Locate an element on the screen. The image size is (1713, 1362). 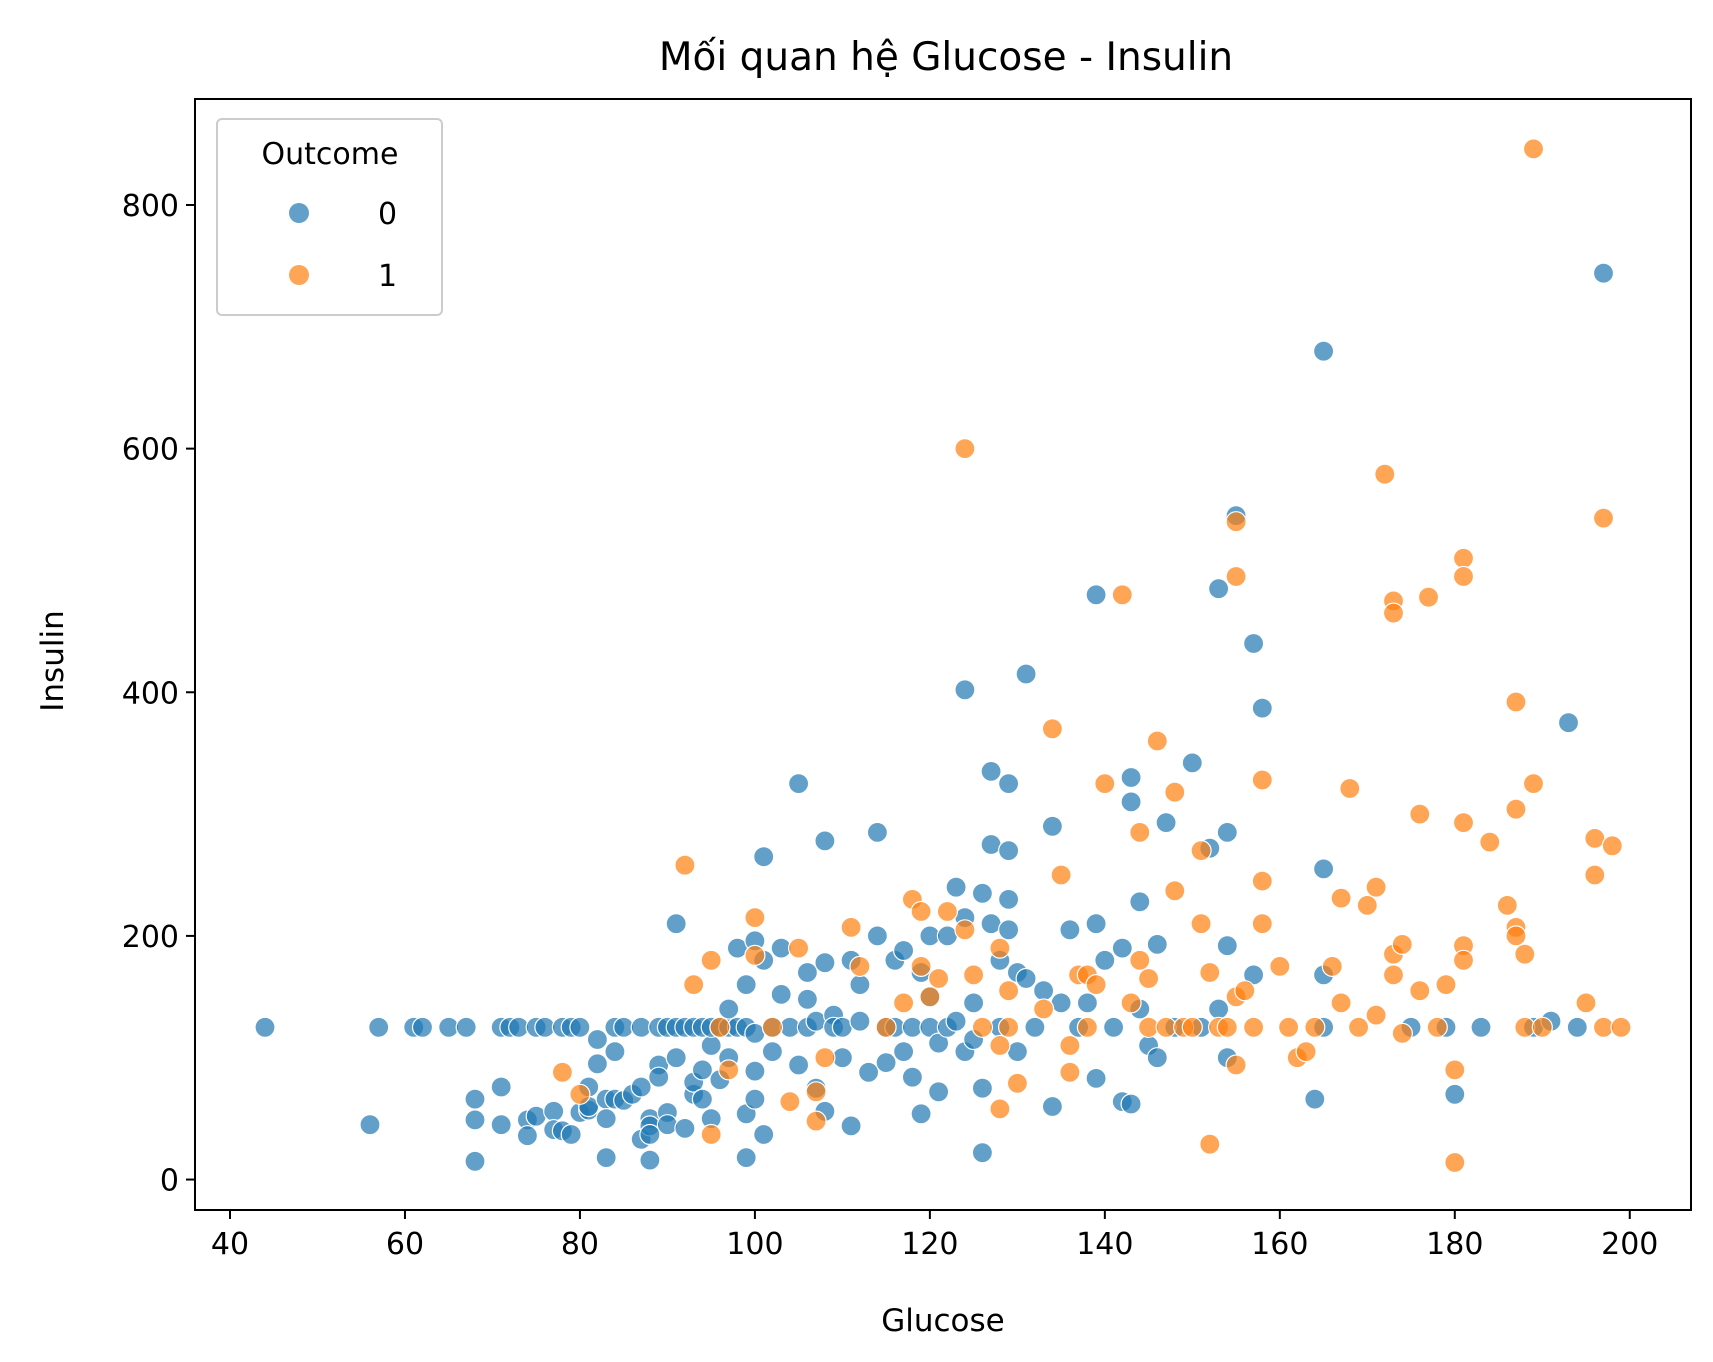
legend-title: Outcome is located at coordinates (330, 154).